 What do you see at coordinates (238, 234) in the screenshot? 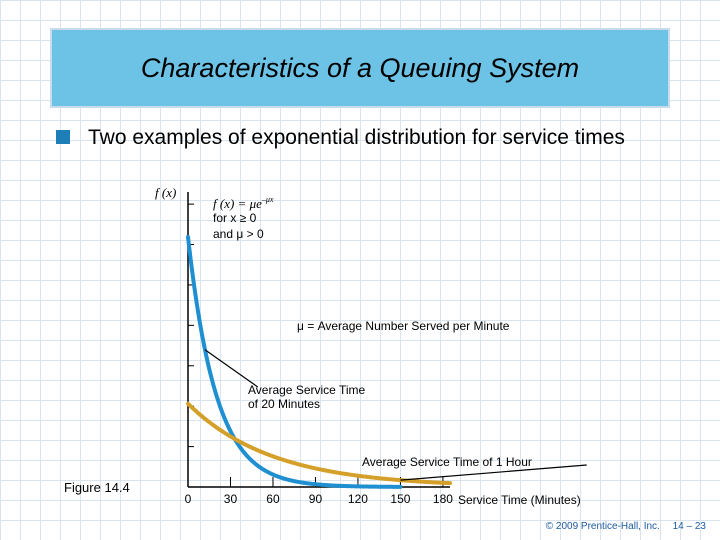
I see `formula-line-3: and μ > 0` at bounding box center [238, 234].